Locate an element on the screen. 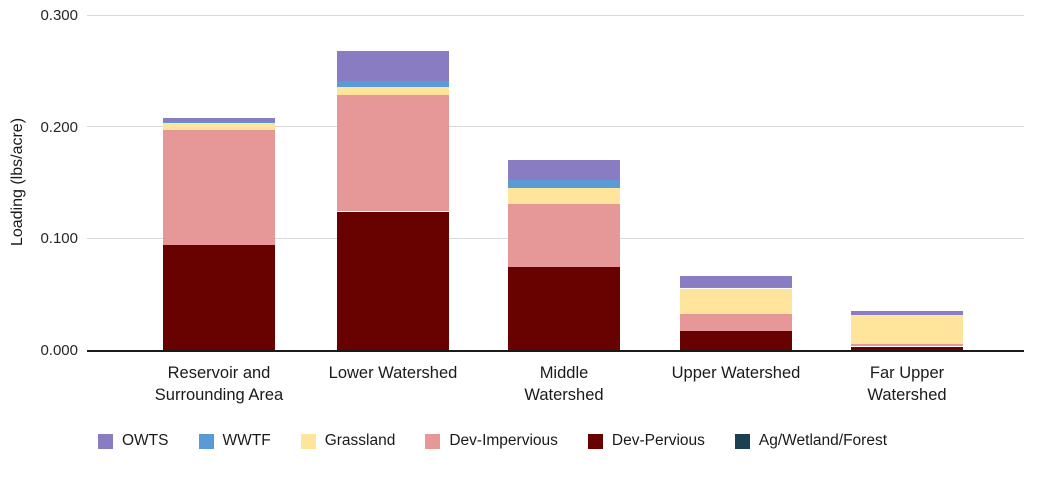 This screenshot has height=487, width=1062. category-label-line: Lower Watershed is located at coordinates (393, 373).